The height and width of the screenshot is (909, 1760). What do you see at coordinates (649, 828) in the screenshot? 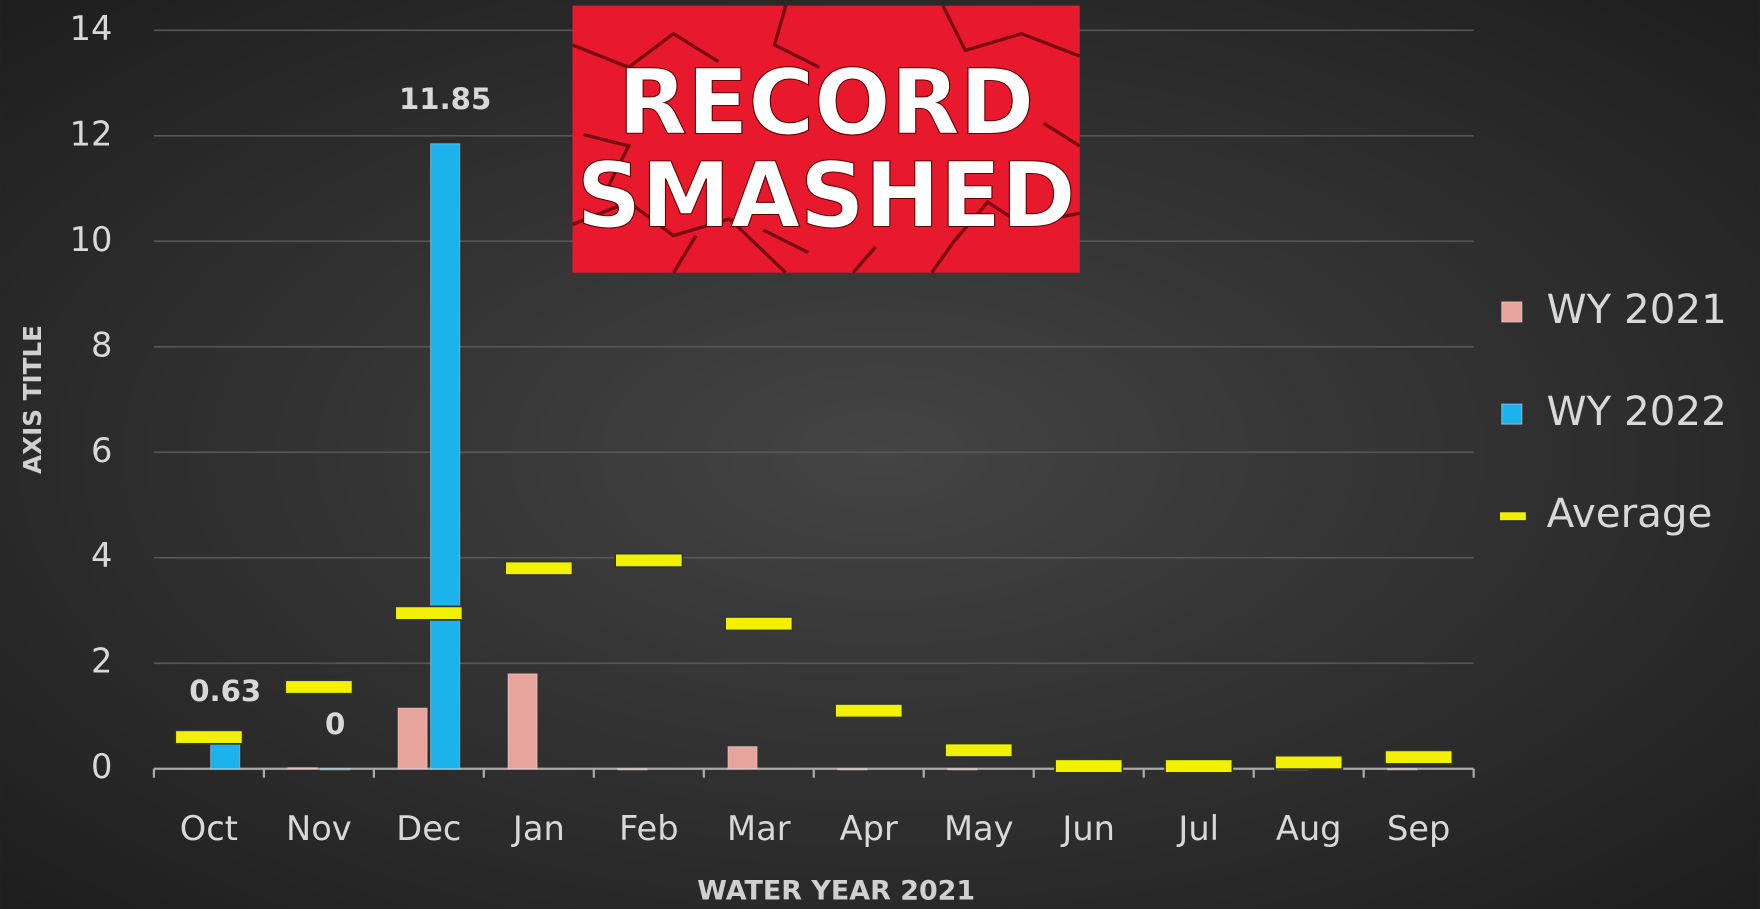
I see `x-tick-label: Feb` at bounding box center [649, 828].